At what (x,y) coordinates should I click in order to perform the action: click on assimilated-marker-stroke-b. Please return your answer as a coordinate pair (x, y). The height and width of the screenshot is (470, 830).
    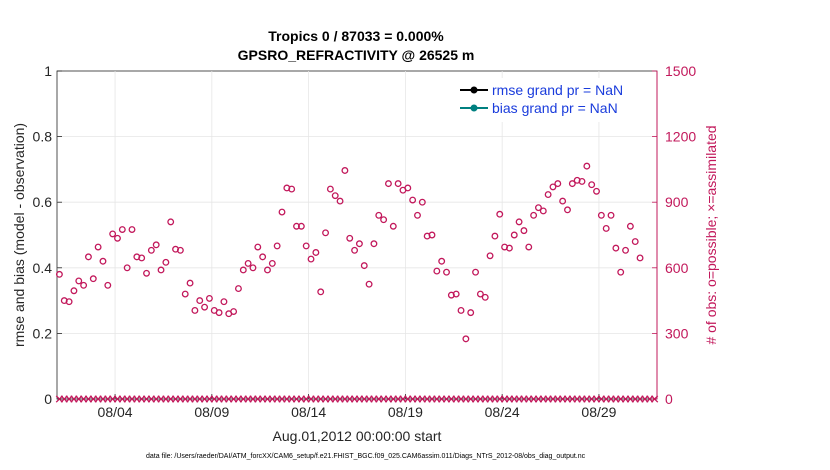
    Looking at the image, I should click on (654, 399).